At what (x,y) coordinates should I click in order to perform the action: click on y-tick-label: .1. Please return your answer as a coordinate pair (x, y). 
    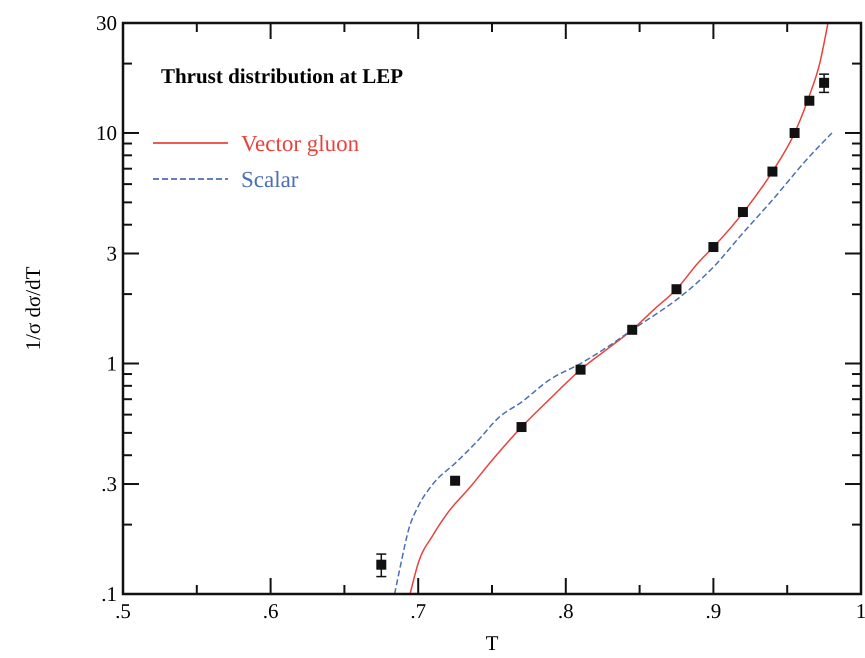
    Looking at the image, I should click on (109, 594).